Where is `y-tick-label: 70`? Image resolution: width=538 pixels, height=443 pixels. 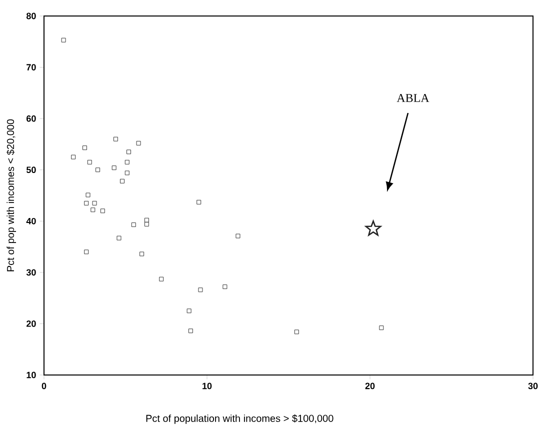 y-tick-label: 70 is located at coordinates (31, 67).